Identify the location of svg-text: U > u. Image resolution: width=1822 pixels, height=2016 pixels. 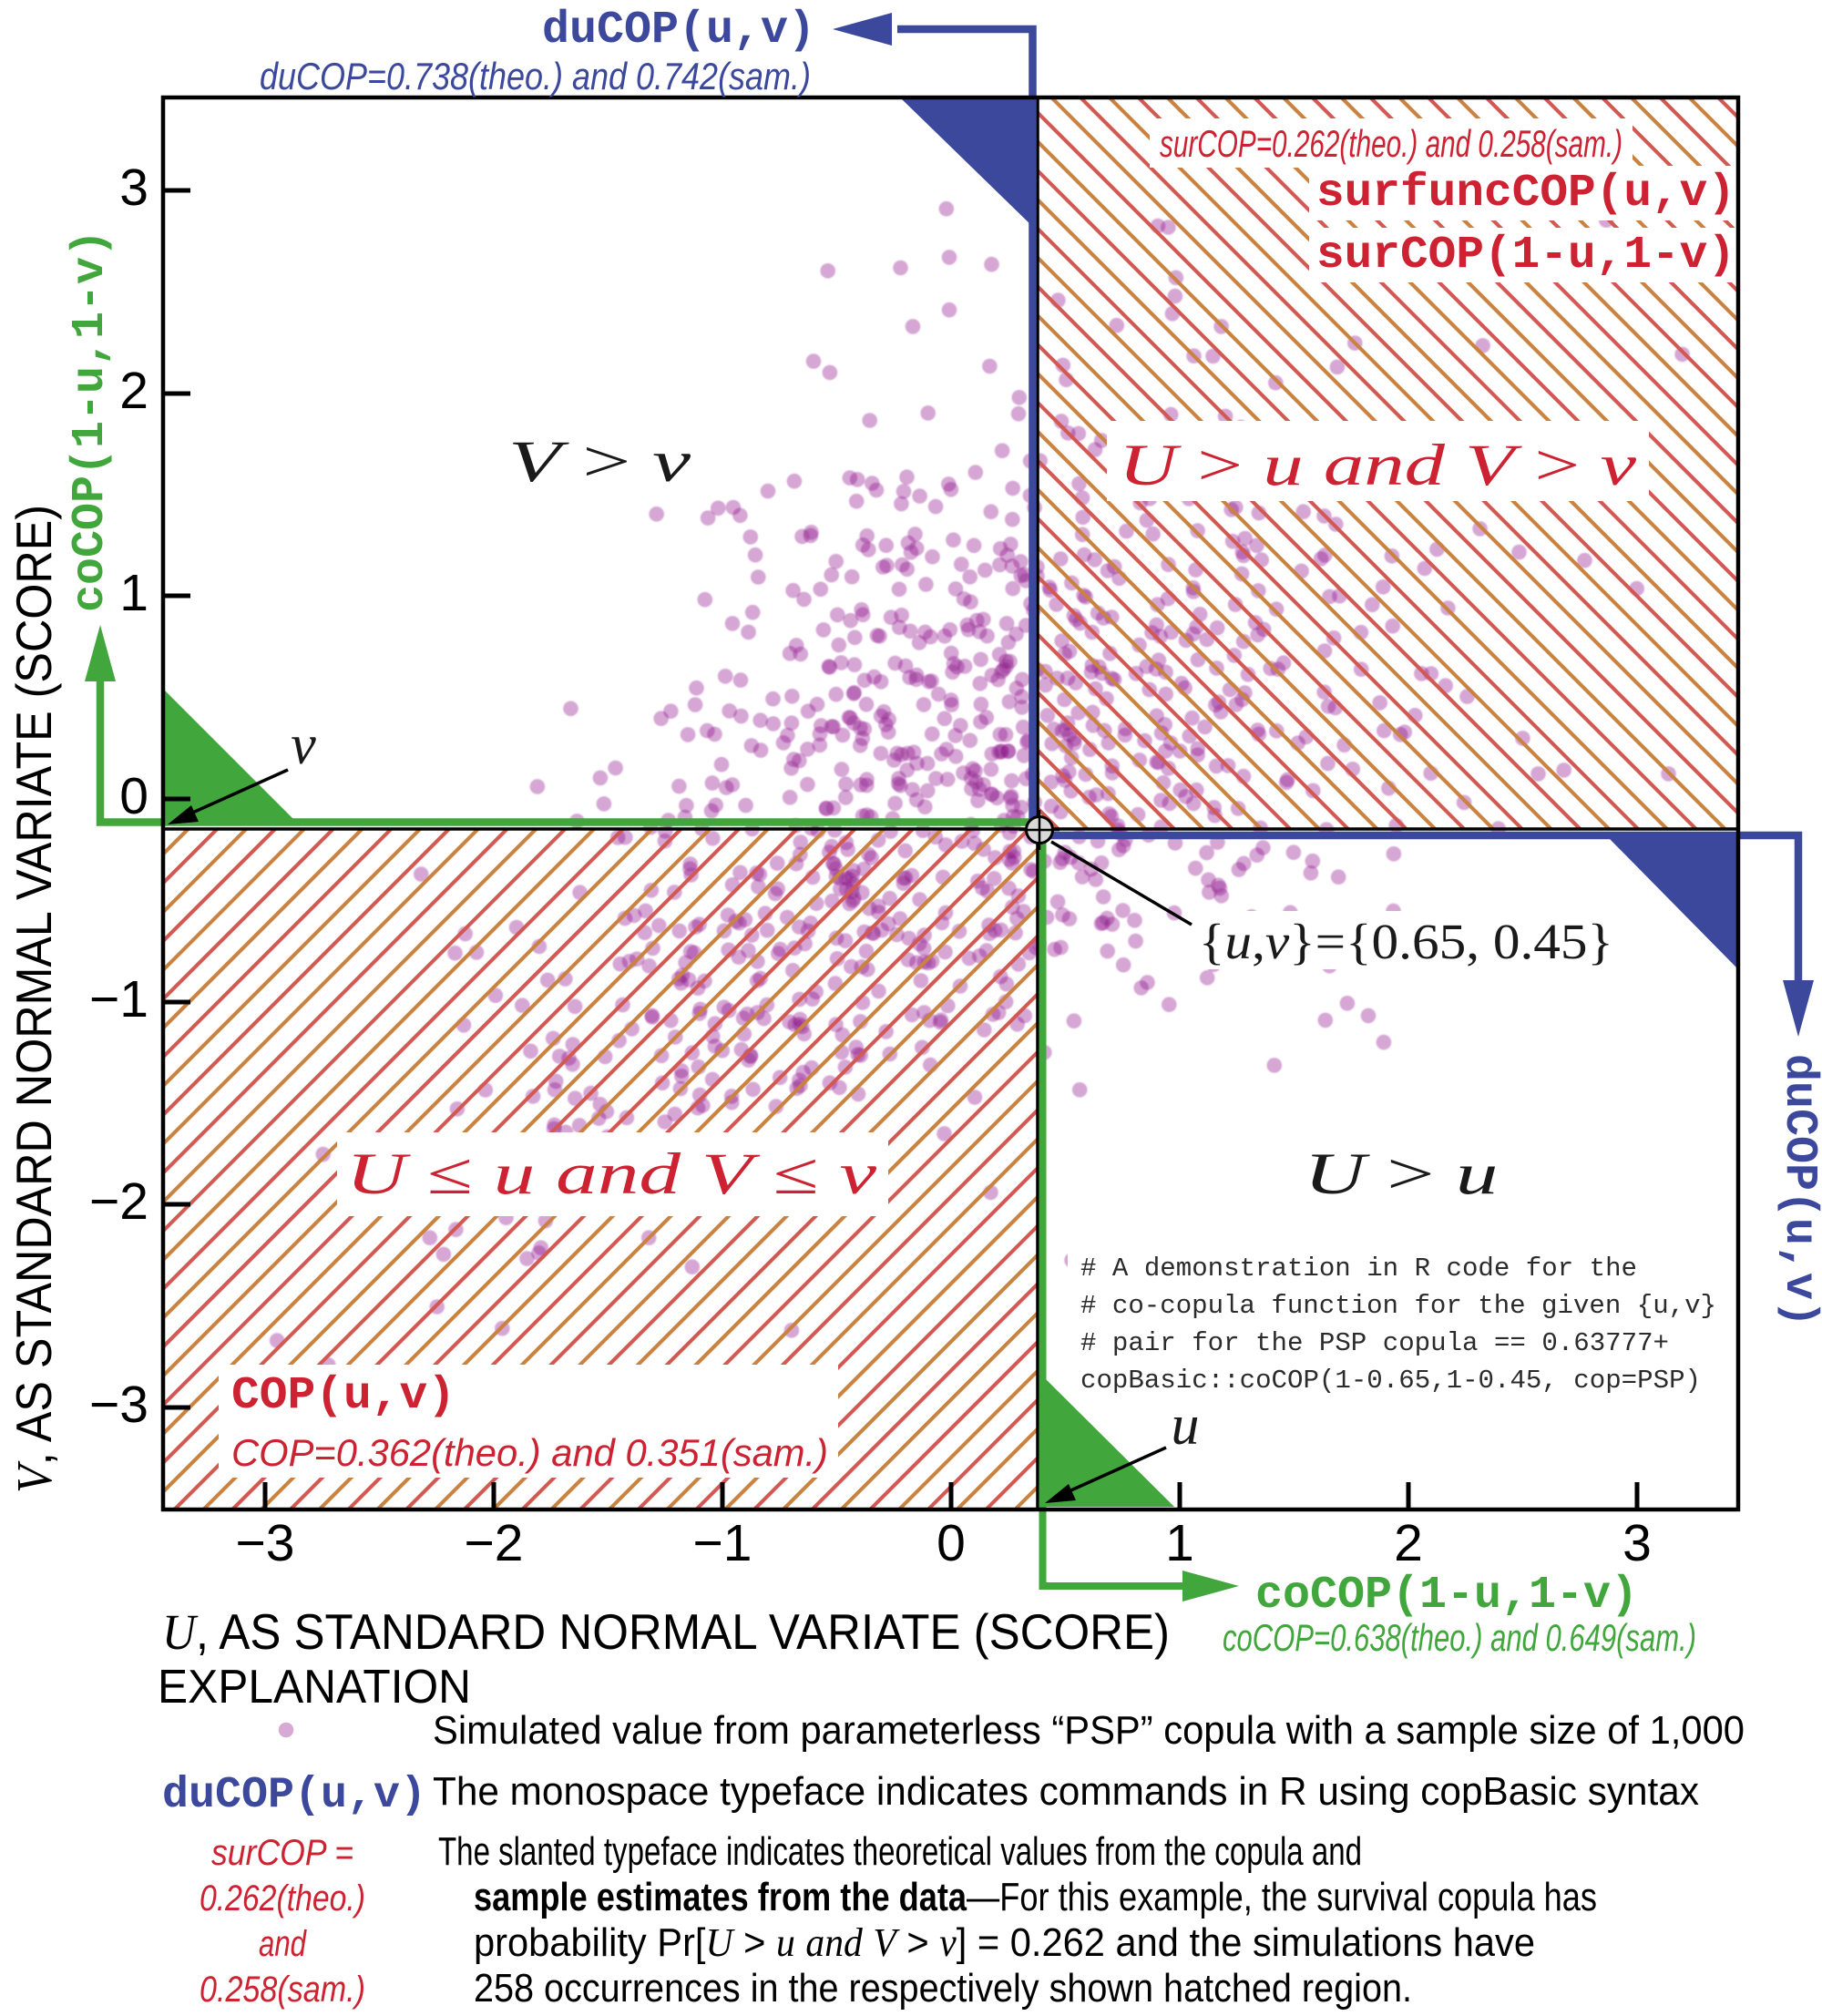
(1402, 1174).